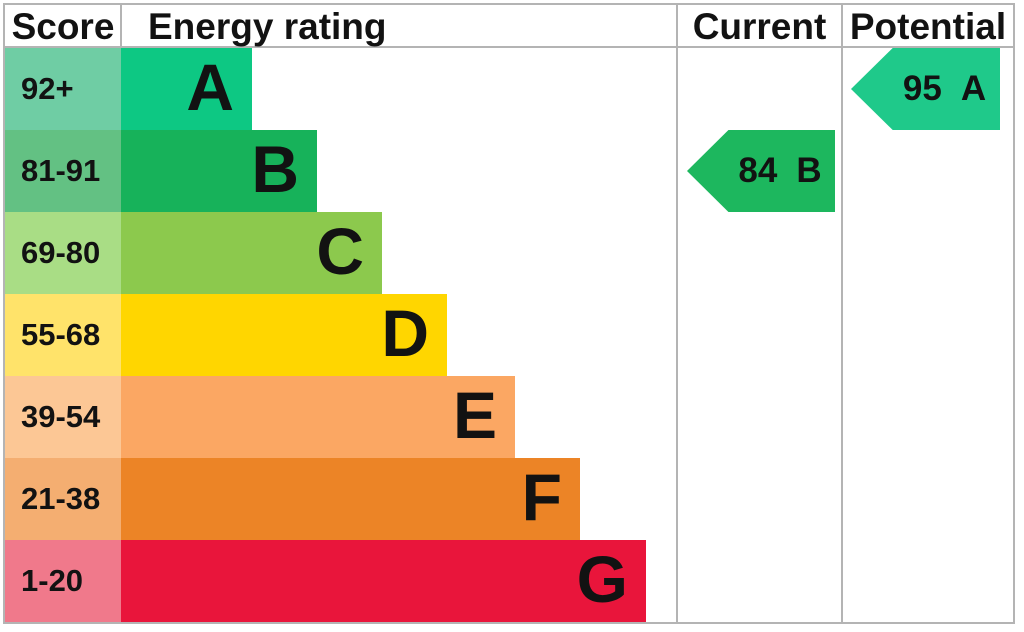  I want to click on potential-column-header: Potential, so click(928, 26).